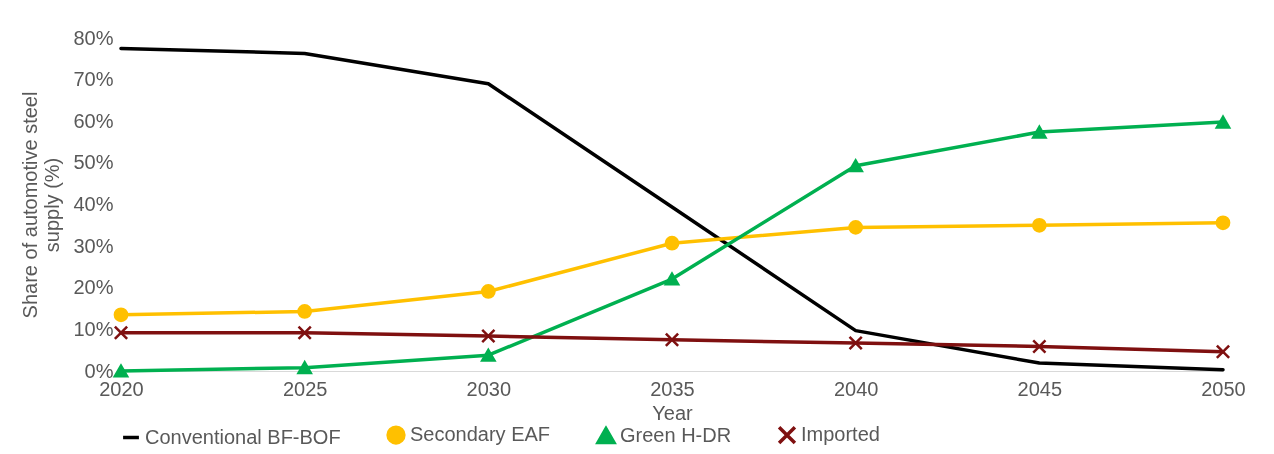 This screenshot has height=454, width=1274. What do you see at coordinates (93, 162) in the screenshot?
I see `y-tick-label: 50%` at bounding box center [93, 162].